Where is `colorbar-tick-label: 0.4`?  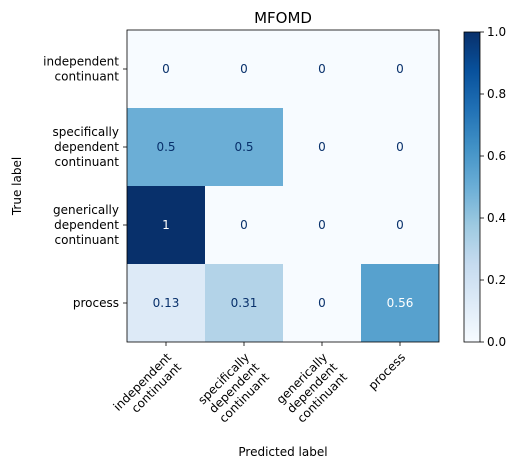 colorbar-tick-label: 0.4 is located at coordinates (496, 218).